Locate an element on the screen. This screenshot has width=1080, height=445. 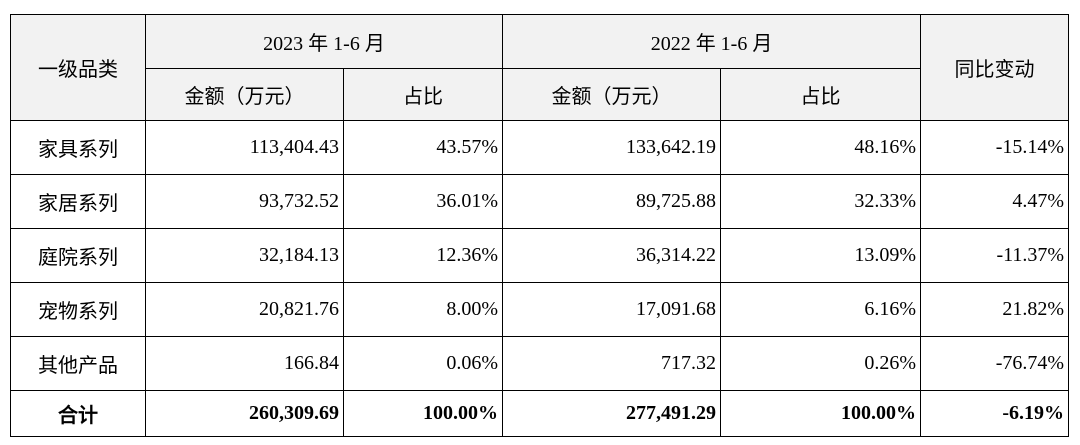
data-row: 其他产品 166.84 0.06% 717.32 0.26% -76.74% is located at coordinates (540, 363).